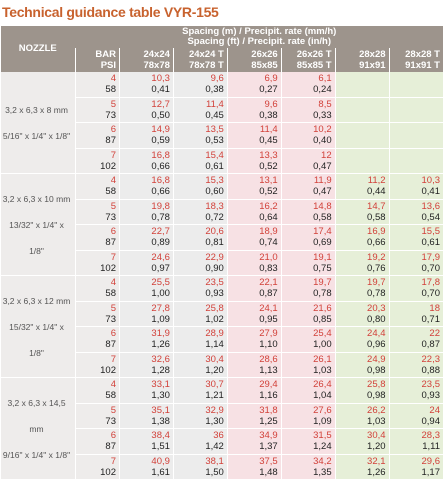 This screenshot has width=443, height=480. I want to click on rate-in: 1,35, so click(307, 472).